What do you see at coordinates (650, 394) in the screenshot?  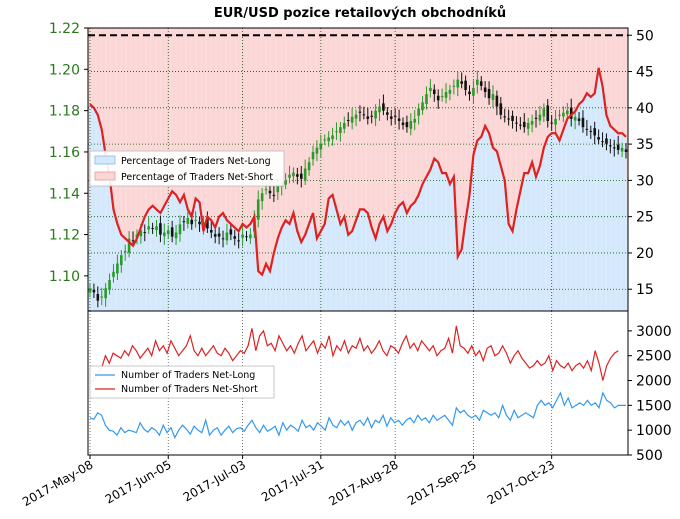 I see `right-axis-ticks-bottom: 500 1000 1500 2000 2500 3000` at bounding box center [650, 394].